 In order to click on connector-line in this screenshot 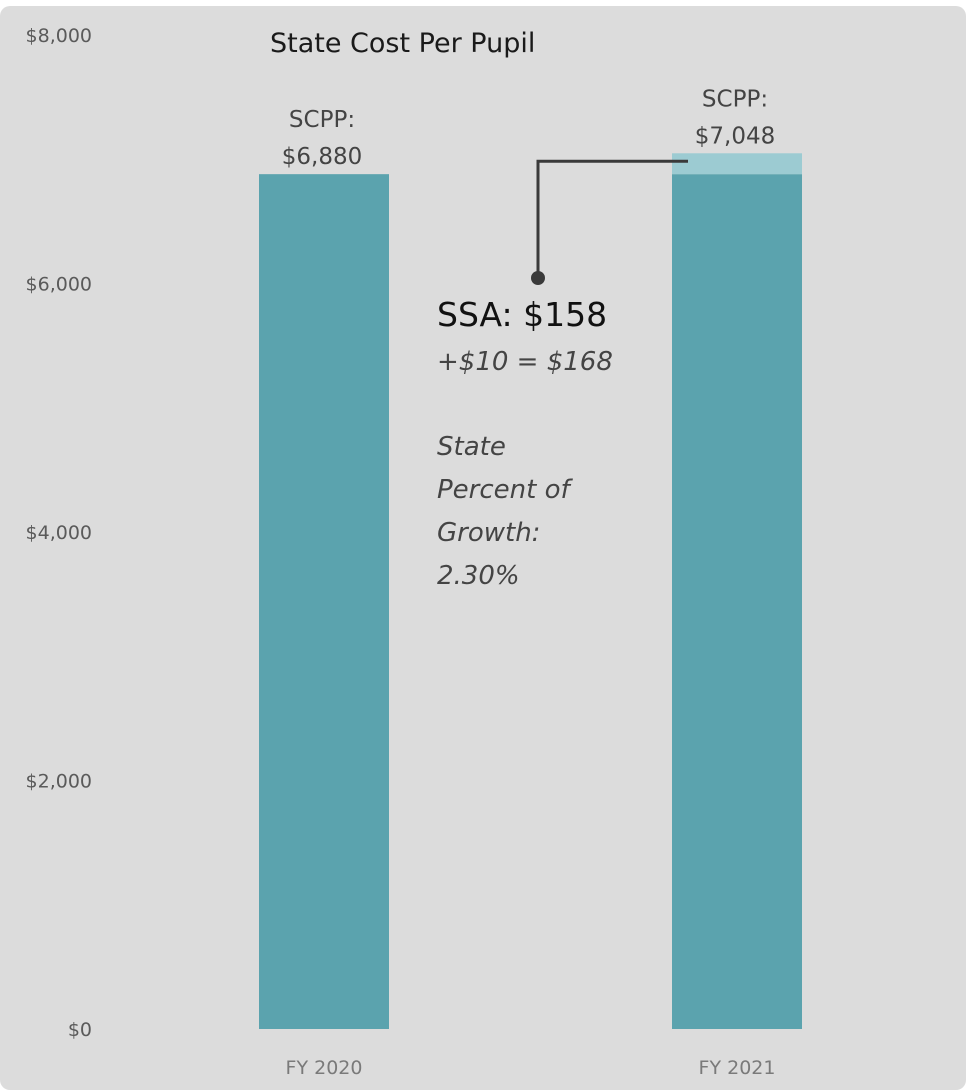, I will do `click(612, 218)`.